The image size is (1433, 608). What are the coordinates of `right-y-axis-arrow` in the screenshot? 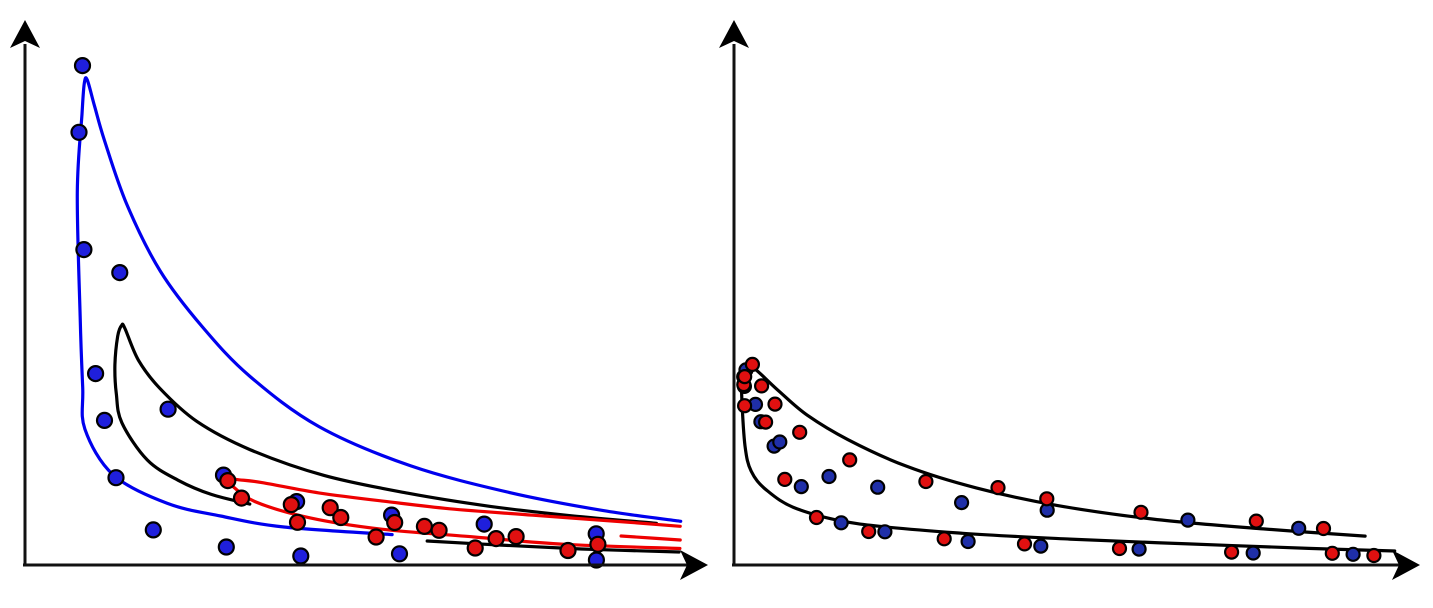 It's located at (734, 34).